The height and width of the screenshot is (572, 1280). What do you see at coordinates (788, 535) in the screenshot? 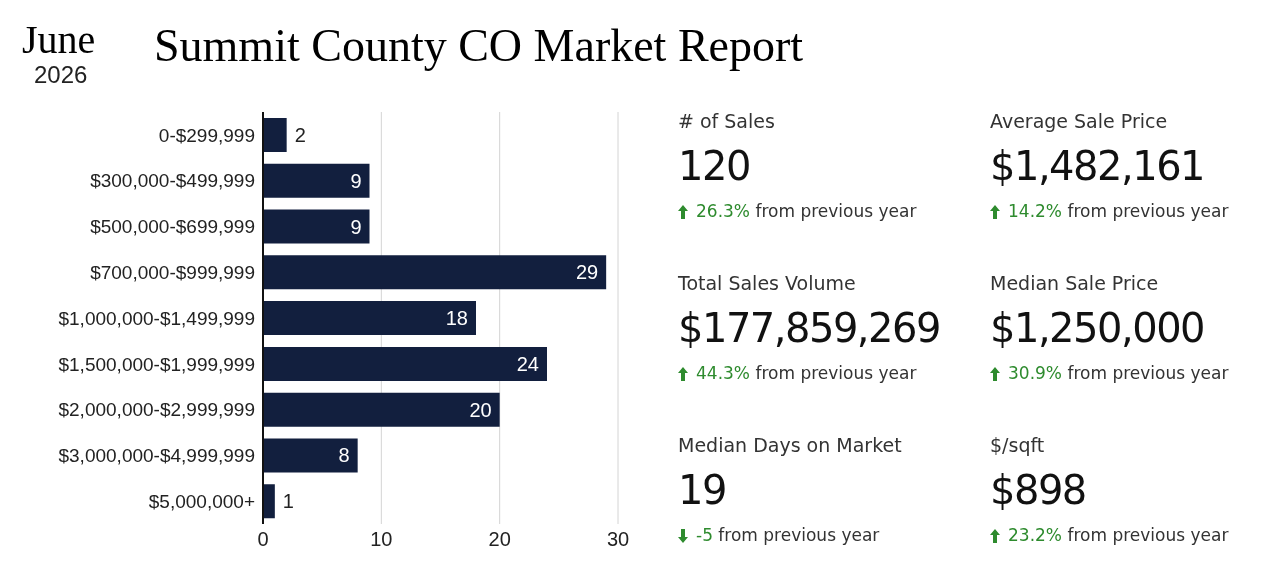
I see `text: -5 from previous year` at bounding box center [788, 535].